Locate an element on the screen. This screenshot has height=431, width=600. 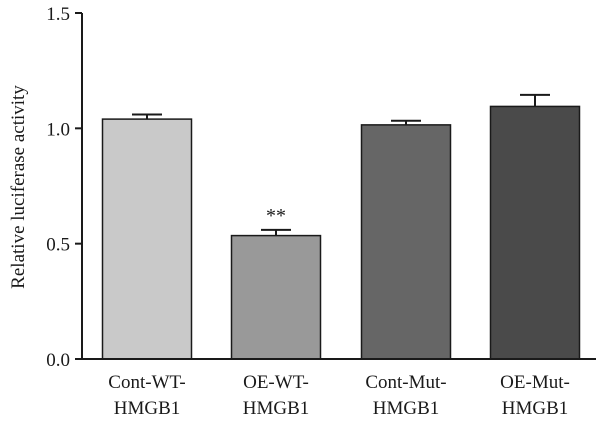
x-tick-label: OE-Mut- is located at coordinates (535, 382).